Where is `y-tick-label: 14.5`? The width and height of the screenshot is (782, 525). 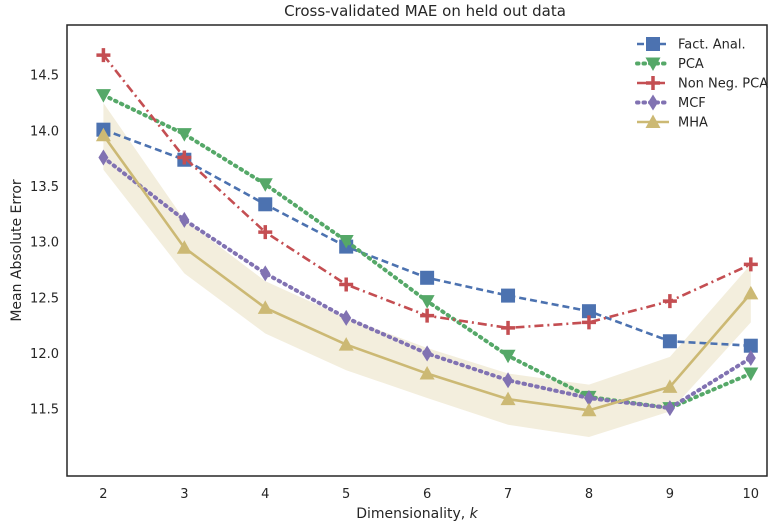 y-tick-label: 14.5 is located at coordinates (44, 76).